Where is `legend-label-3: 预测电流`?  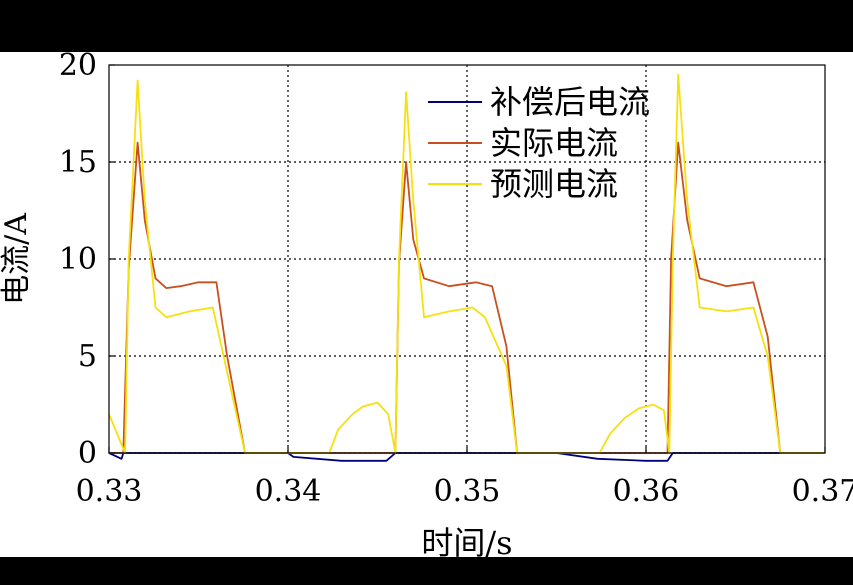 legend-label-3: 预测电流 is located at coordinates (554, 184).